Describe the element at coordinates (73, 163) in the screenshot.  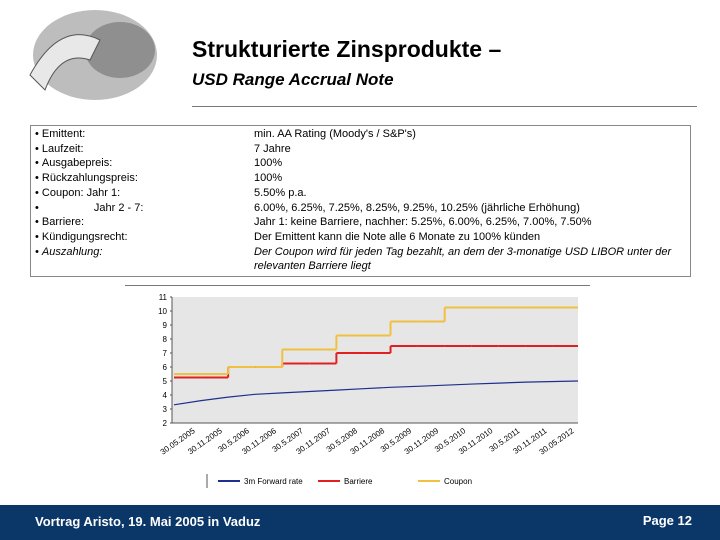
I see `term-label: Ausgabepreis:` at that location.